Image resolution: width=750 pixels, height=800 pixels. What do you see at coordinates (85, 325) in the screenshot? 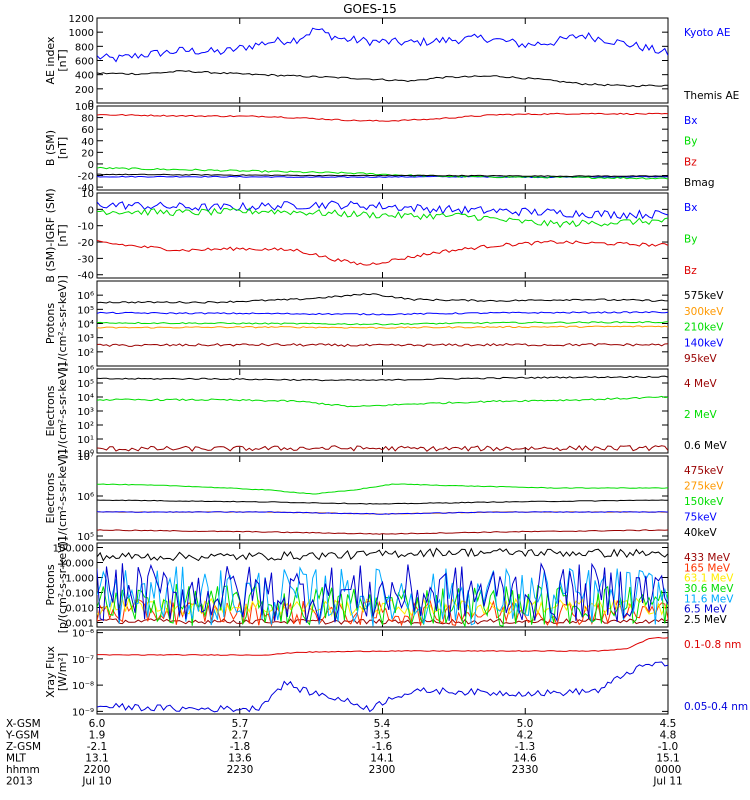
I see `y-tick-label: 10⁴` at bounding box center [85, 325].